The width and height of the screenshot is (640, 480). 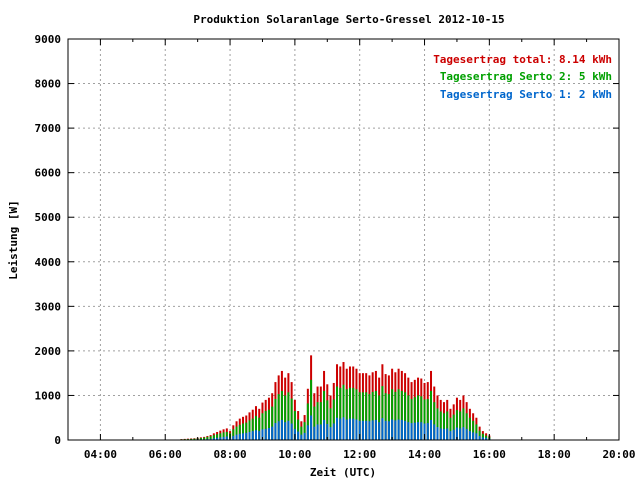 I want to click on x-tick-label: 18:00, so click(x=554, y=454).